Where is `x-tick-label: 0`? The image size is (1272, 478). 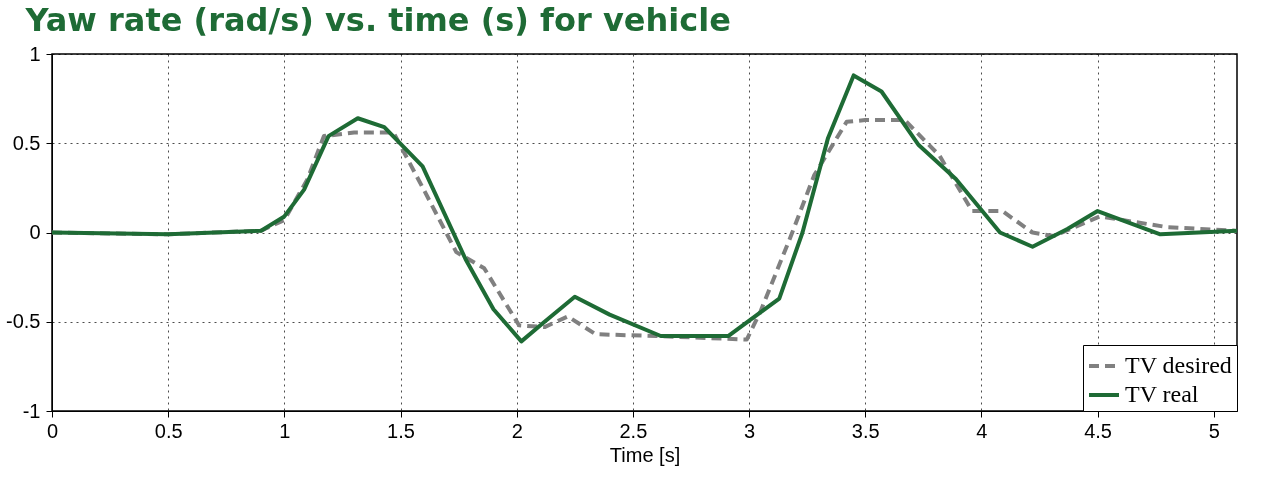
x-tick-label: 0 is located at coordinates (52, 430).